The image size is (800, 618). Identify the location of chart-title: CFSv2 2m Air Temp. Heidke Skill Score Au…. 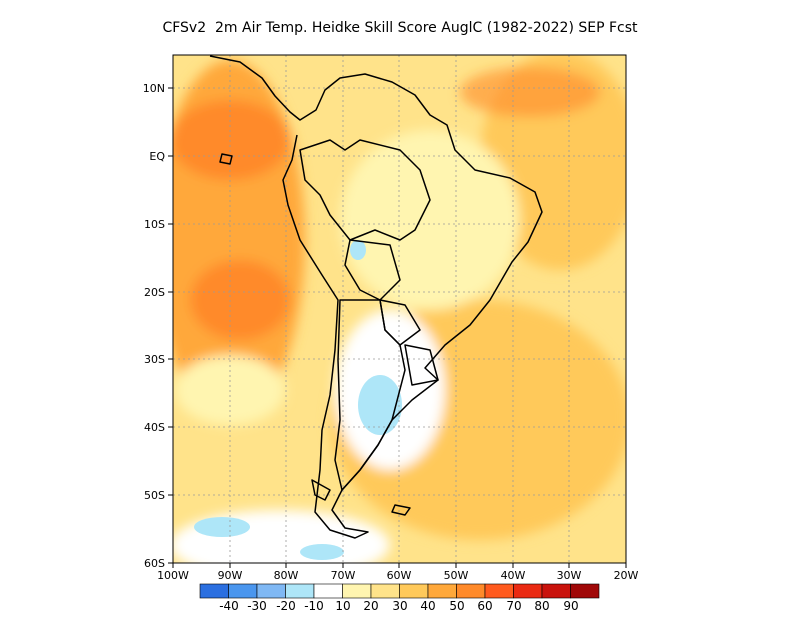
(400, 28).